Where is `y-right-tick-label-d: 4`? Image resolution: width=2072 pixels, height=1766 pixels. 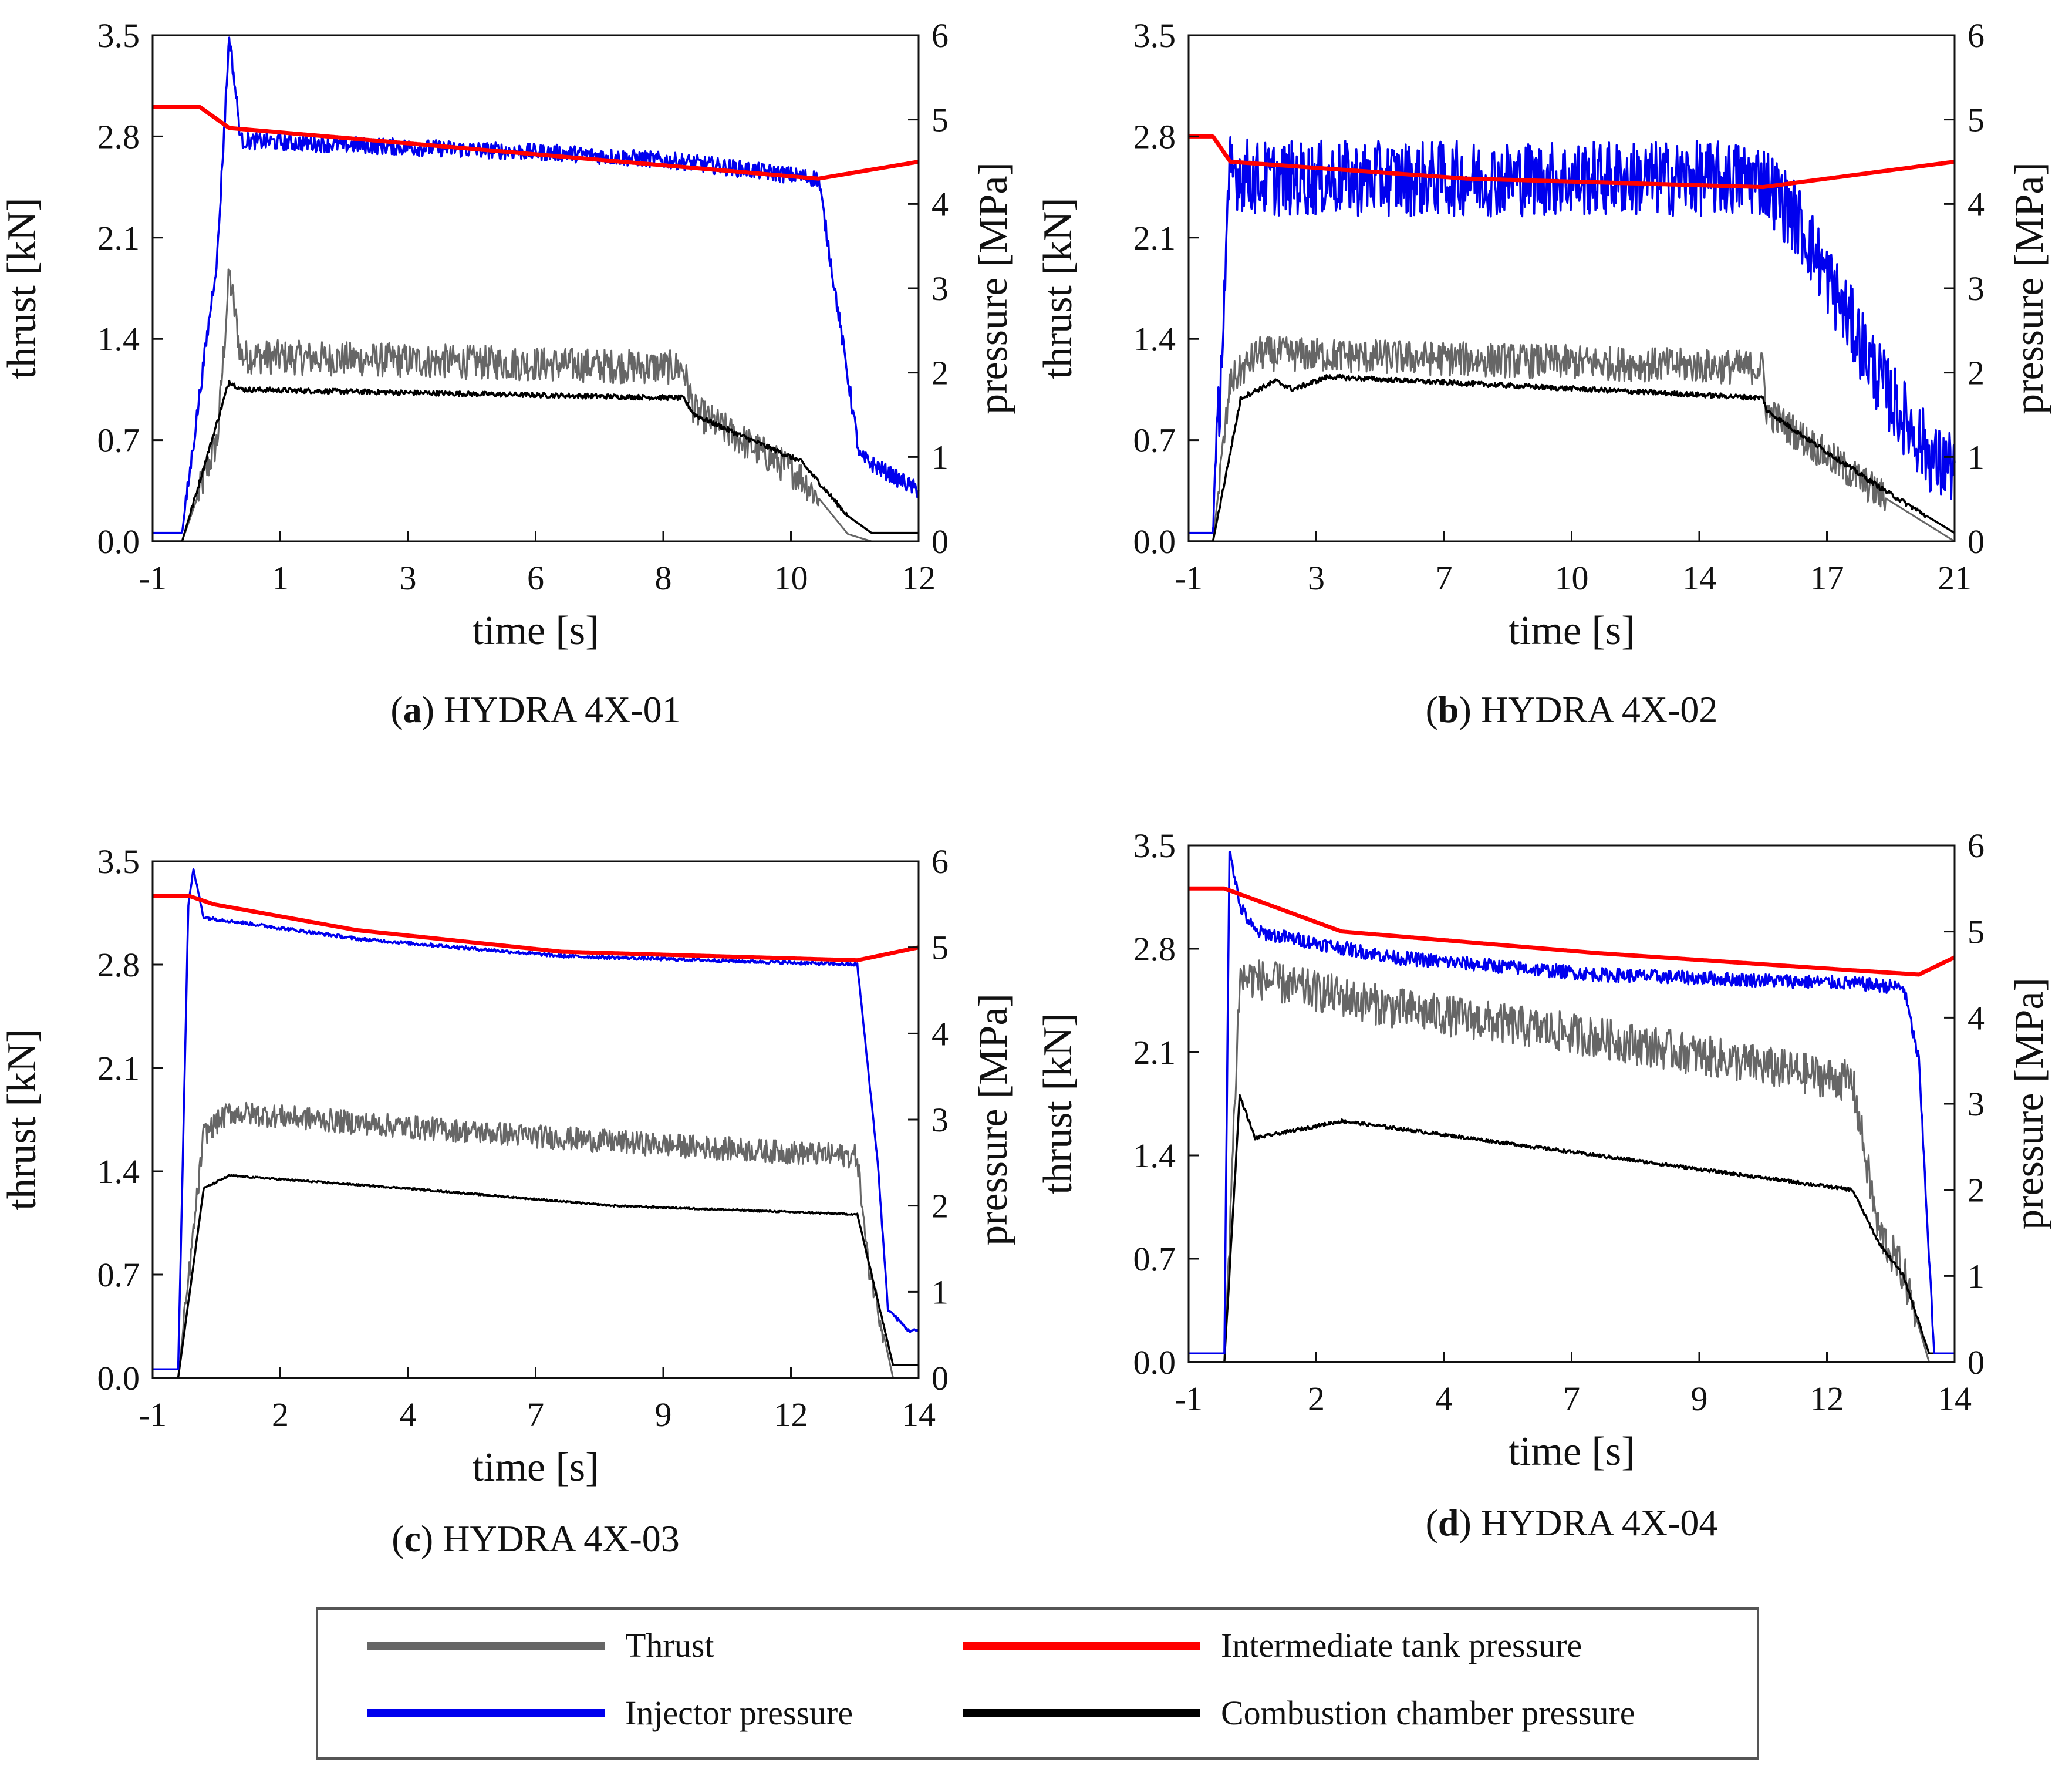 y-right-tick-label-d: 4 is located at coordinates (1976, 1018).